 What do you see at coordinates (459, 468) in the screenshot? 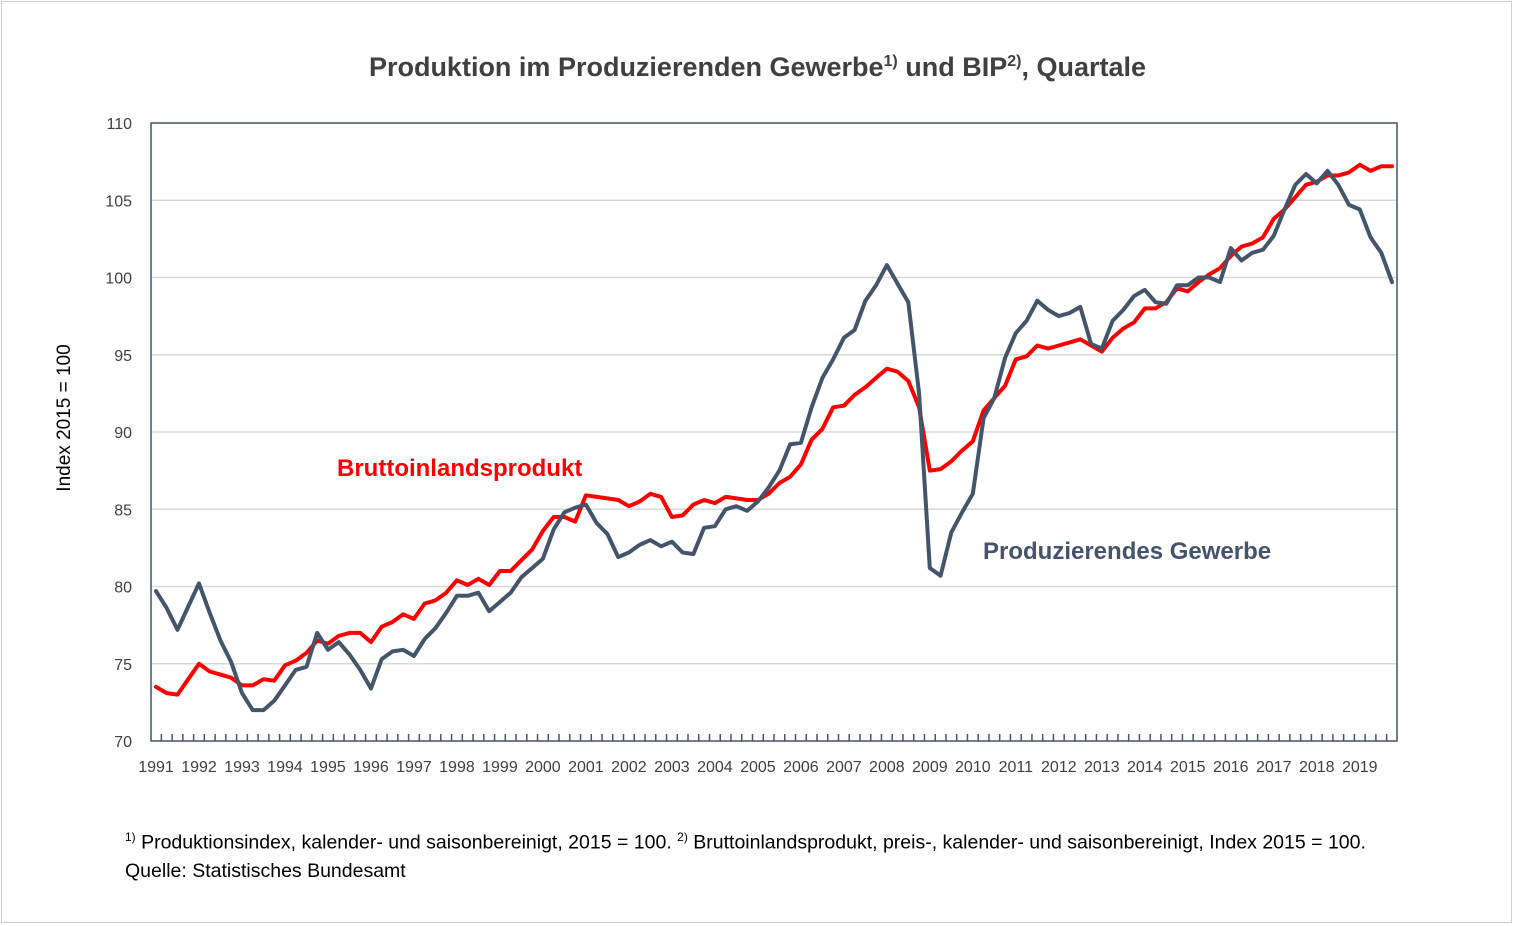
I see `series-label-bip: Bruttoinlandsprodukt` at bounding box center [459, 468].